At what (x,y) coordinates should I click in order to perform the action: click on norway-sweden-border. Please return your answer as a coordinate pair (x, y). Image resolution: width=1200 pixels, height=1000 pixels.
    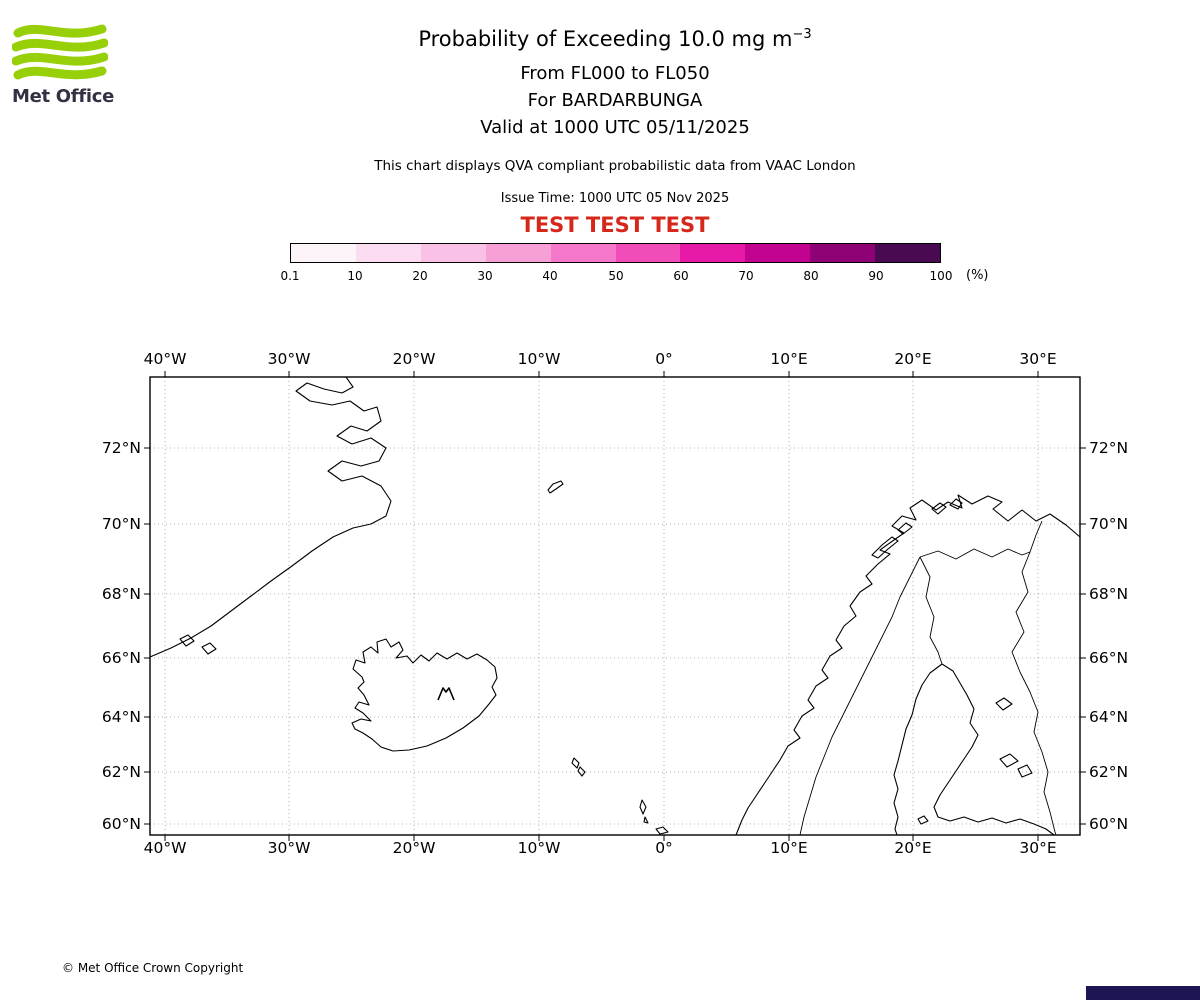
    Looking at the image, I should click on (860, 696).